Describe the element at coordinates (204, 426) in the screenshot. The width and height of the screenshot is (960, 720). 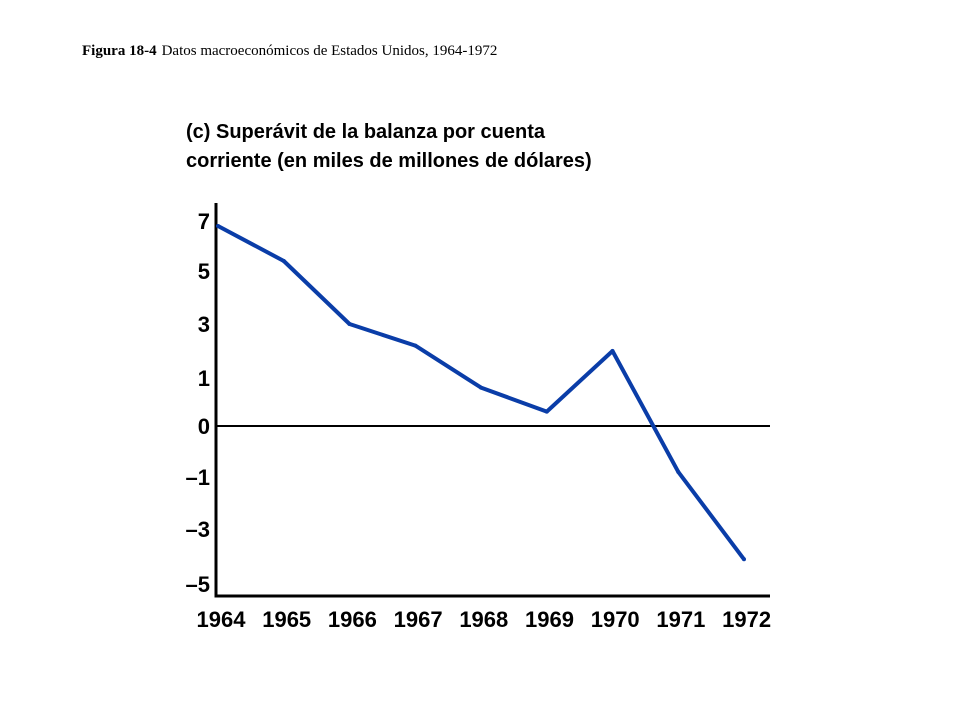
I see `y-tick-label: 0` at that location.